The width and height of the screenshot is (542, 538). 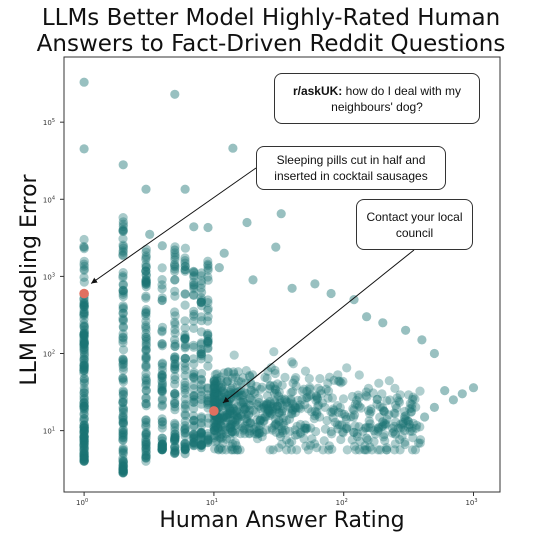 What do you see at coordinates (471, 502) in the screenshot?
I see `x-tick-label: 103` at bounding box center [471, 502].